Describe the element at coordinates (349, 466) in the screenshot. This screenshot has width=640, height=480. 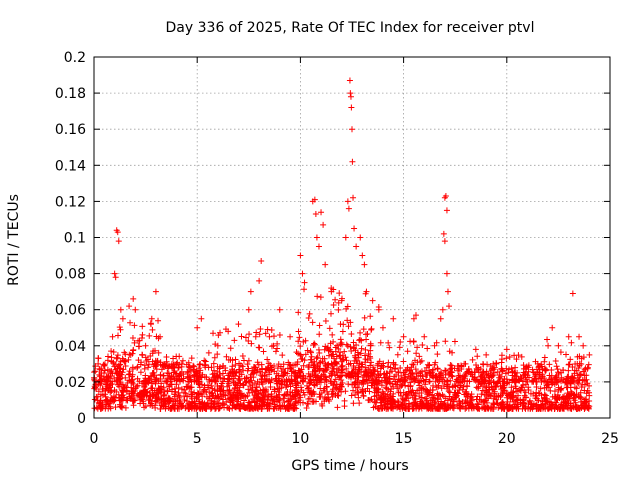
I see `x-axis-label: GPS time / hours` at that location.